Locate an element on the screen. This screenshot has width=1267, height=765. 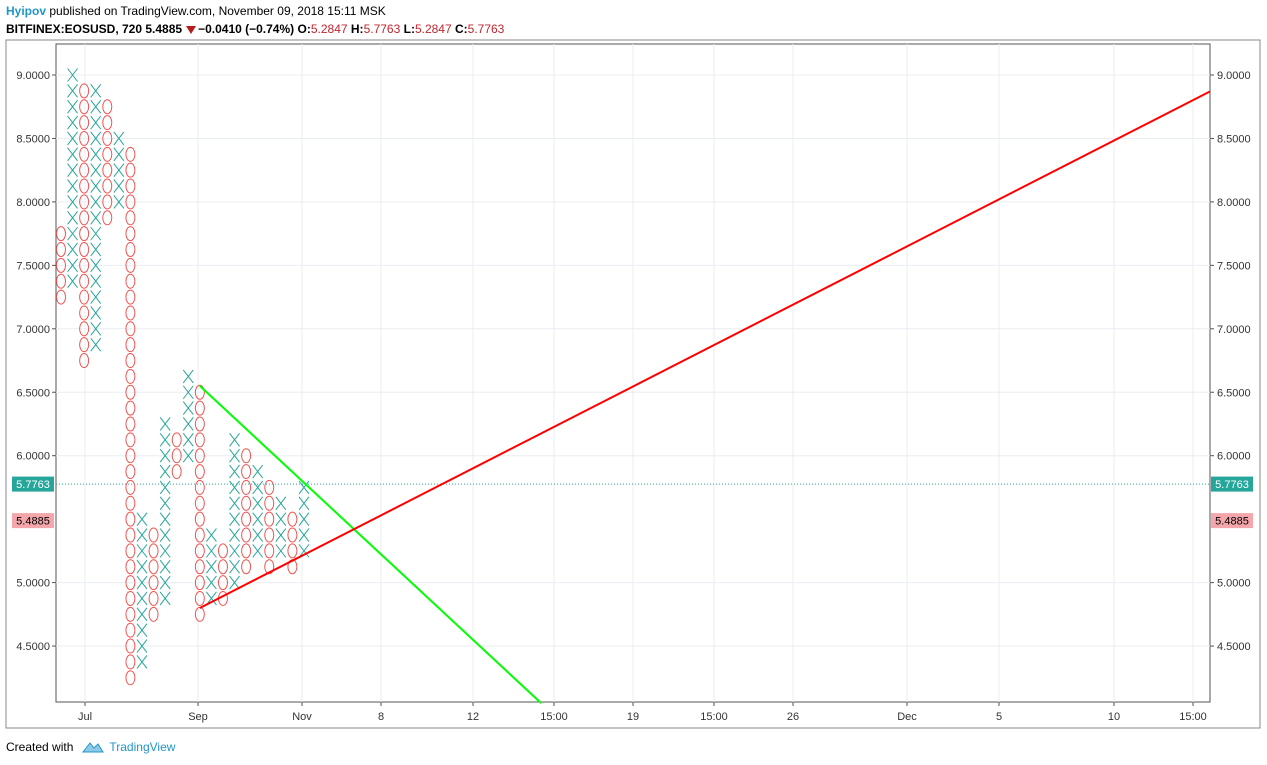
tradingview-logo-icon is located at coordinates (93, 747).